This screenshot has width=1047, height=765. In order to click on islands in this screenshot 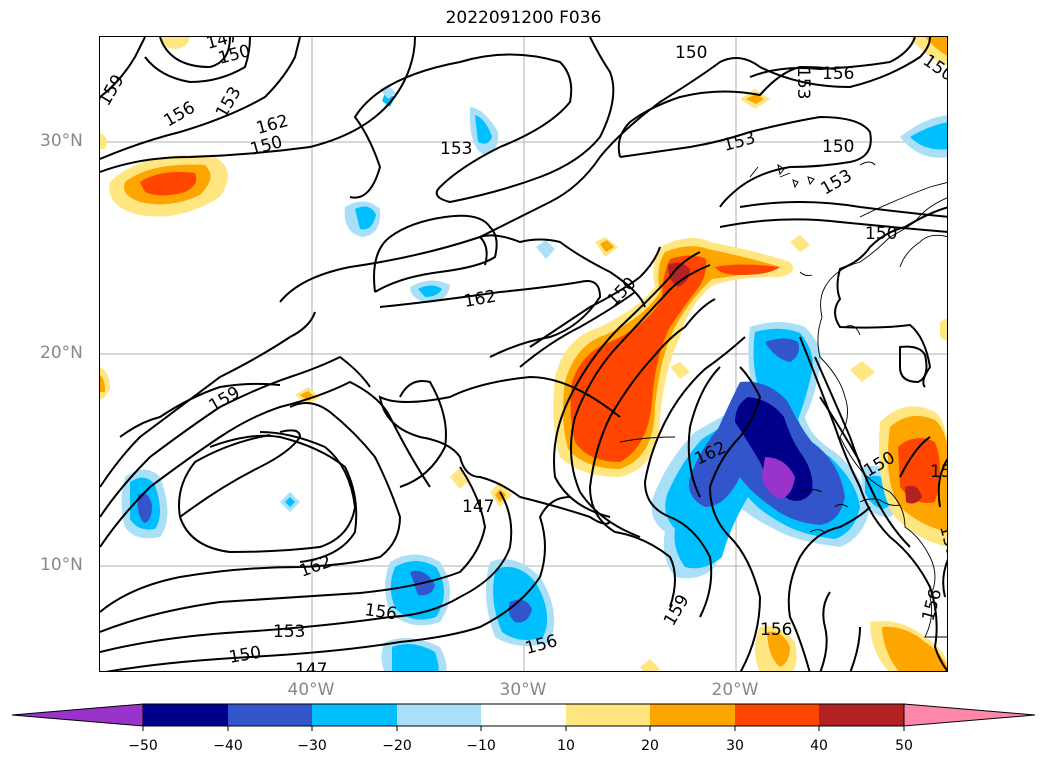, I will do `click(826, 175)`.